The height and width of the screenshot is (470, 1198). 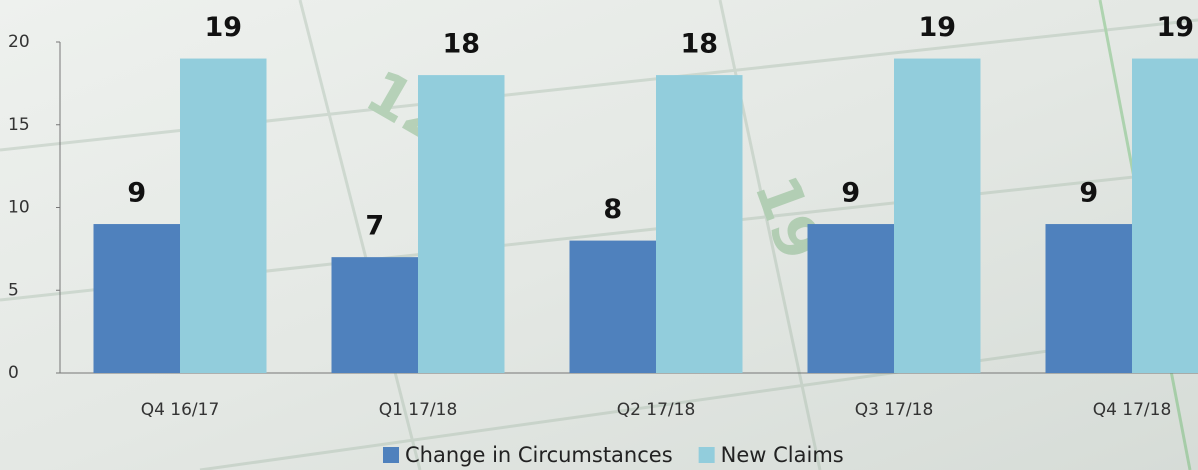 I want to click on y-tick-label: 20, so click(x=19, y=42).